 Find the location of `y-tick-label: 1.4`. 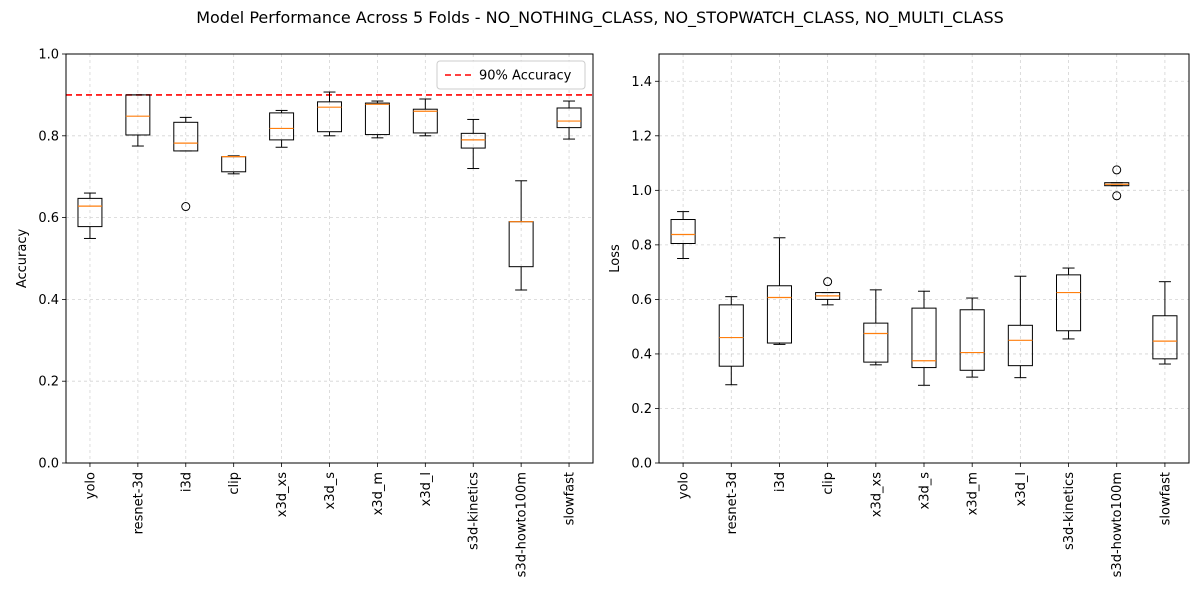

y-tick-label: 1.4 is located at coordinates (641, 82).